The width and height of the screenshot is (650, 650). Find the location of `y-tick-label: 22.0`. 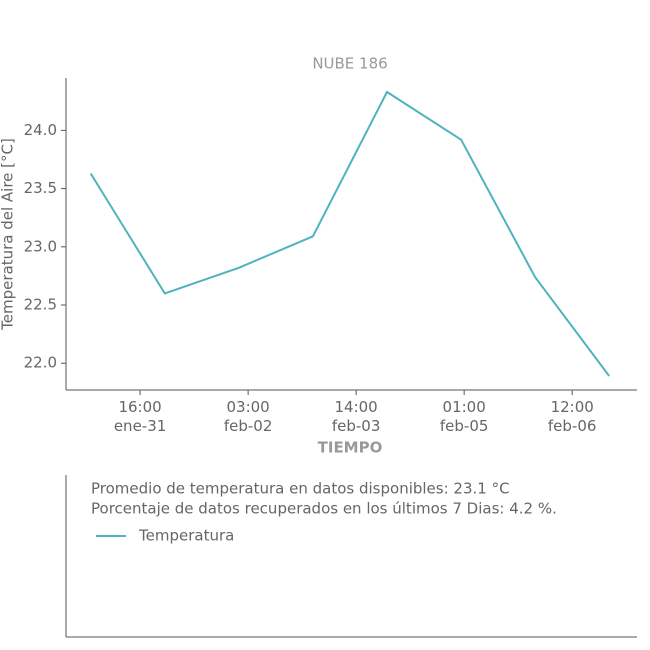

y-tick-label: 22.0 is located at coordinates (40, 363).